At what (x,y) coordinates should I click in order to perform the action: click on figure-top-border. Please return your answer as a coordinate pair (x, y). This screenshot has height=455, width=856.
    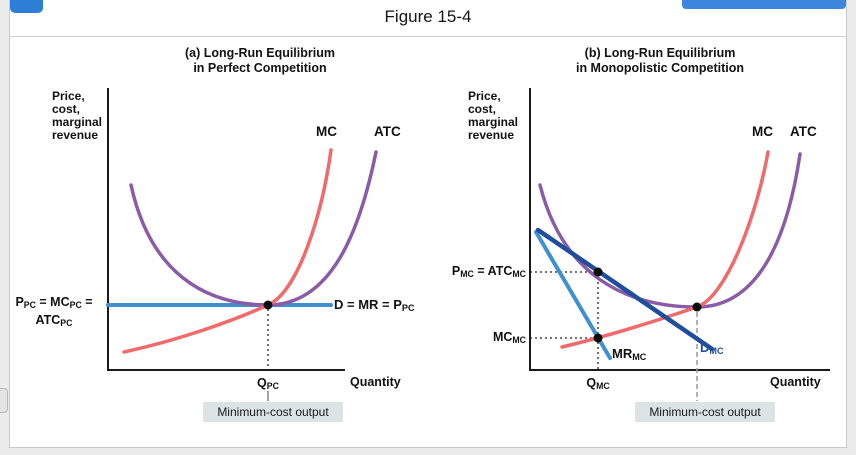
    Looking at the image, I should click on (428, 36).